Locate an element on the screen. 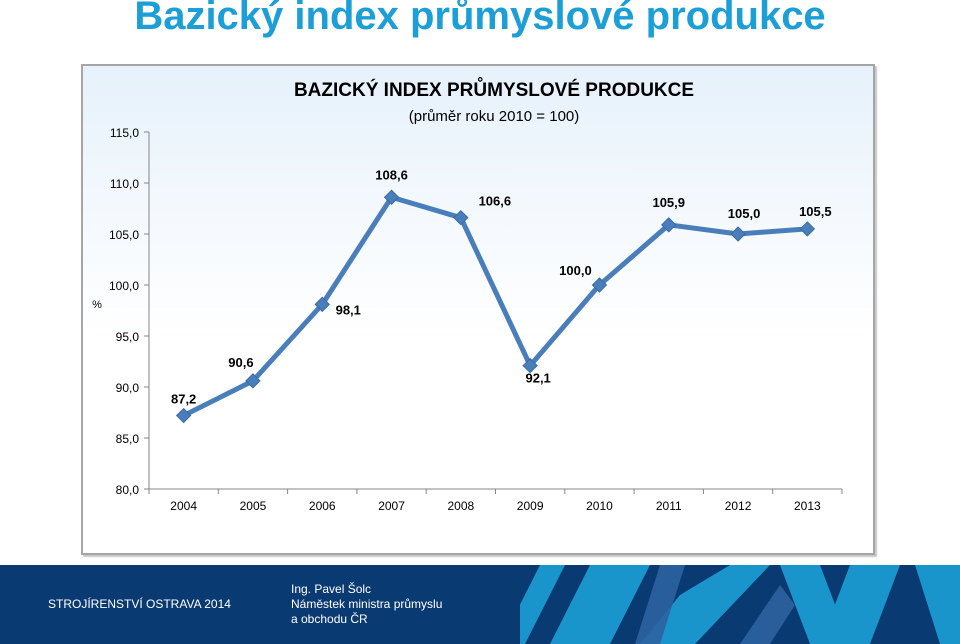  y-tick-label: 105,0 is located at coordinates (124, 235).